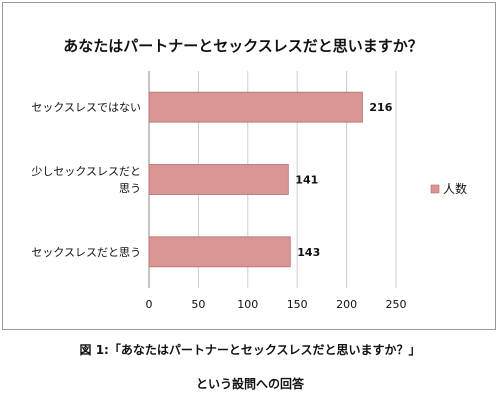 The image size is (500, 400). Describe the element at coordinates (86, 252) in the screenshot. I see `category-label: セックスレスだと思う` at that location.